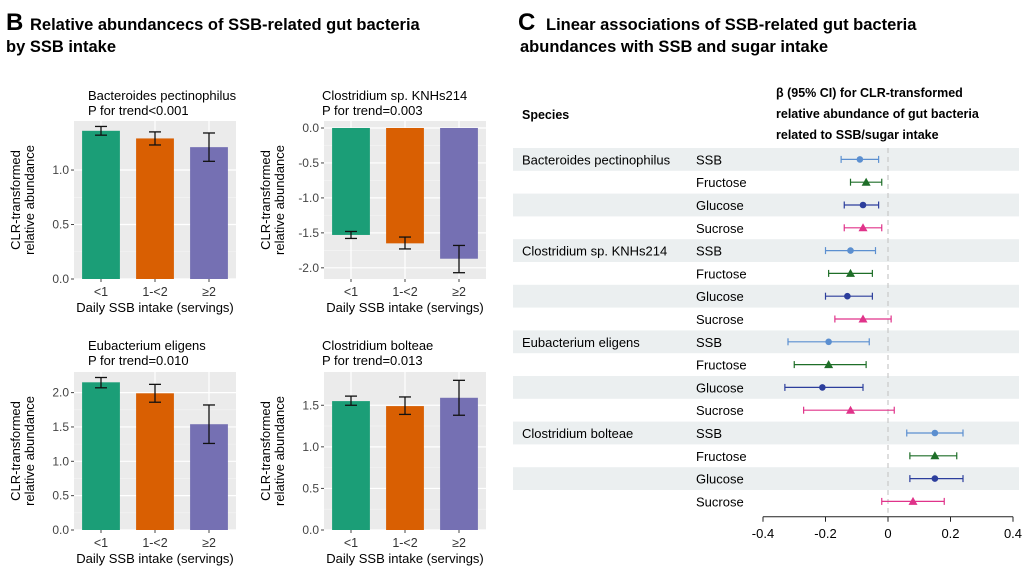 The width and height of the screenshot is (1024, 571). I want to click on chart-subtitle: P for trend<0.001, so click(138, 110).